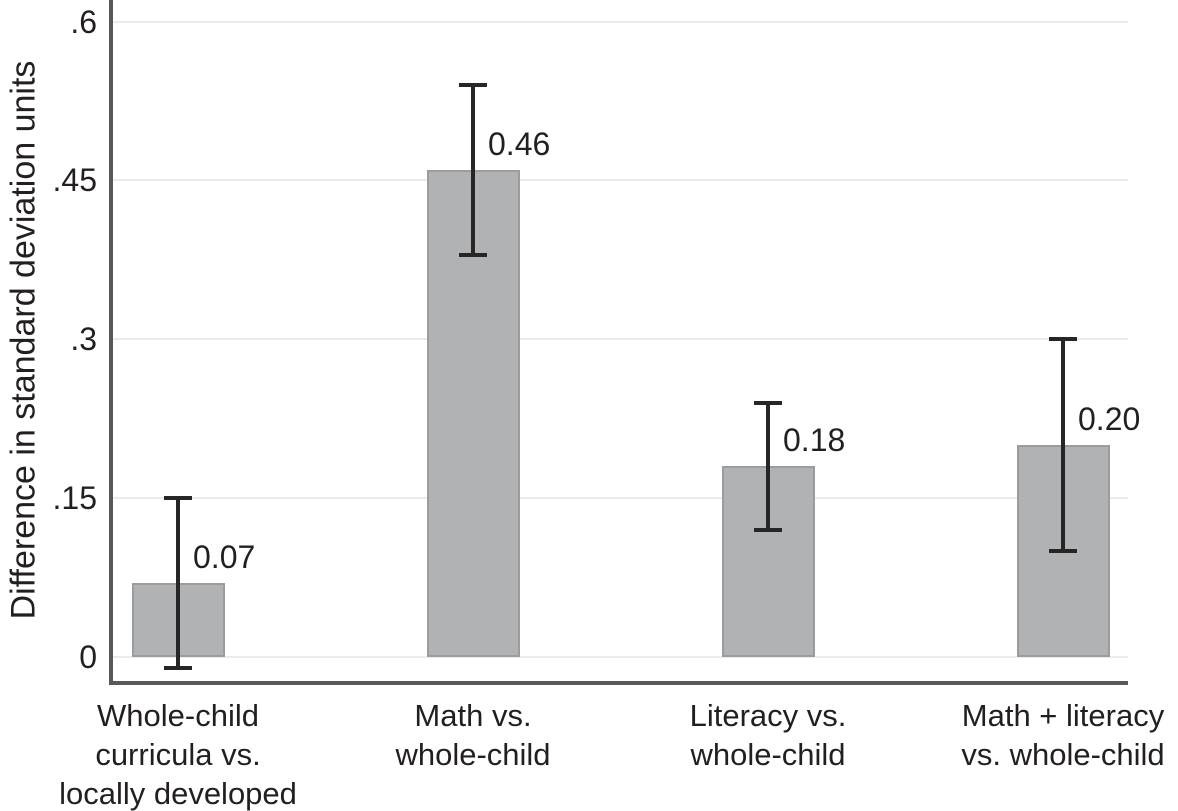 The image size is (1178, 811). I want to click on x-axis-category-label-line: Literacy vs., so click(768, 715).